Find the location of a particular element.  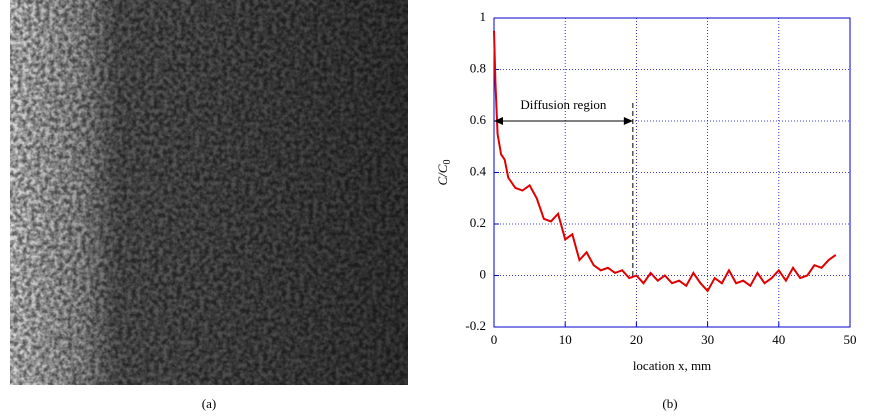

annotation-text: Diffusion region is located at coordinates (563, 104).